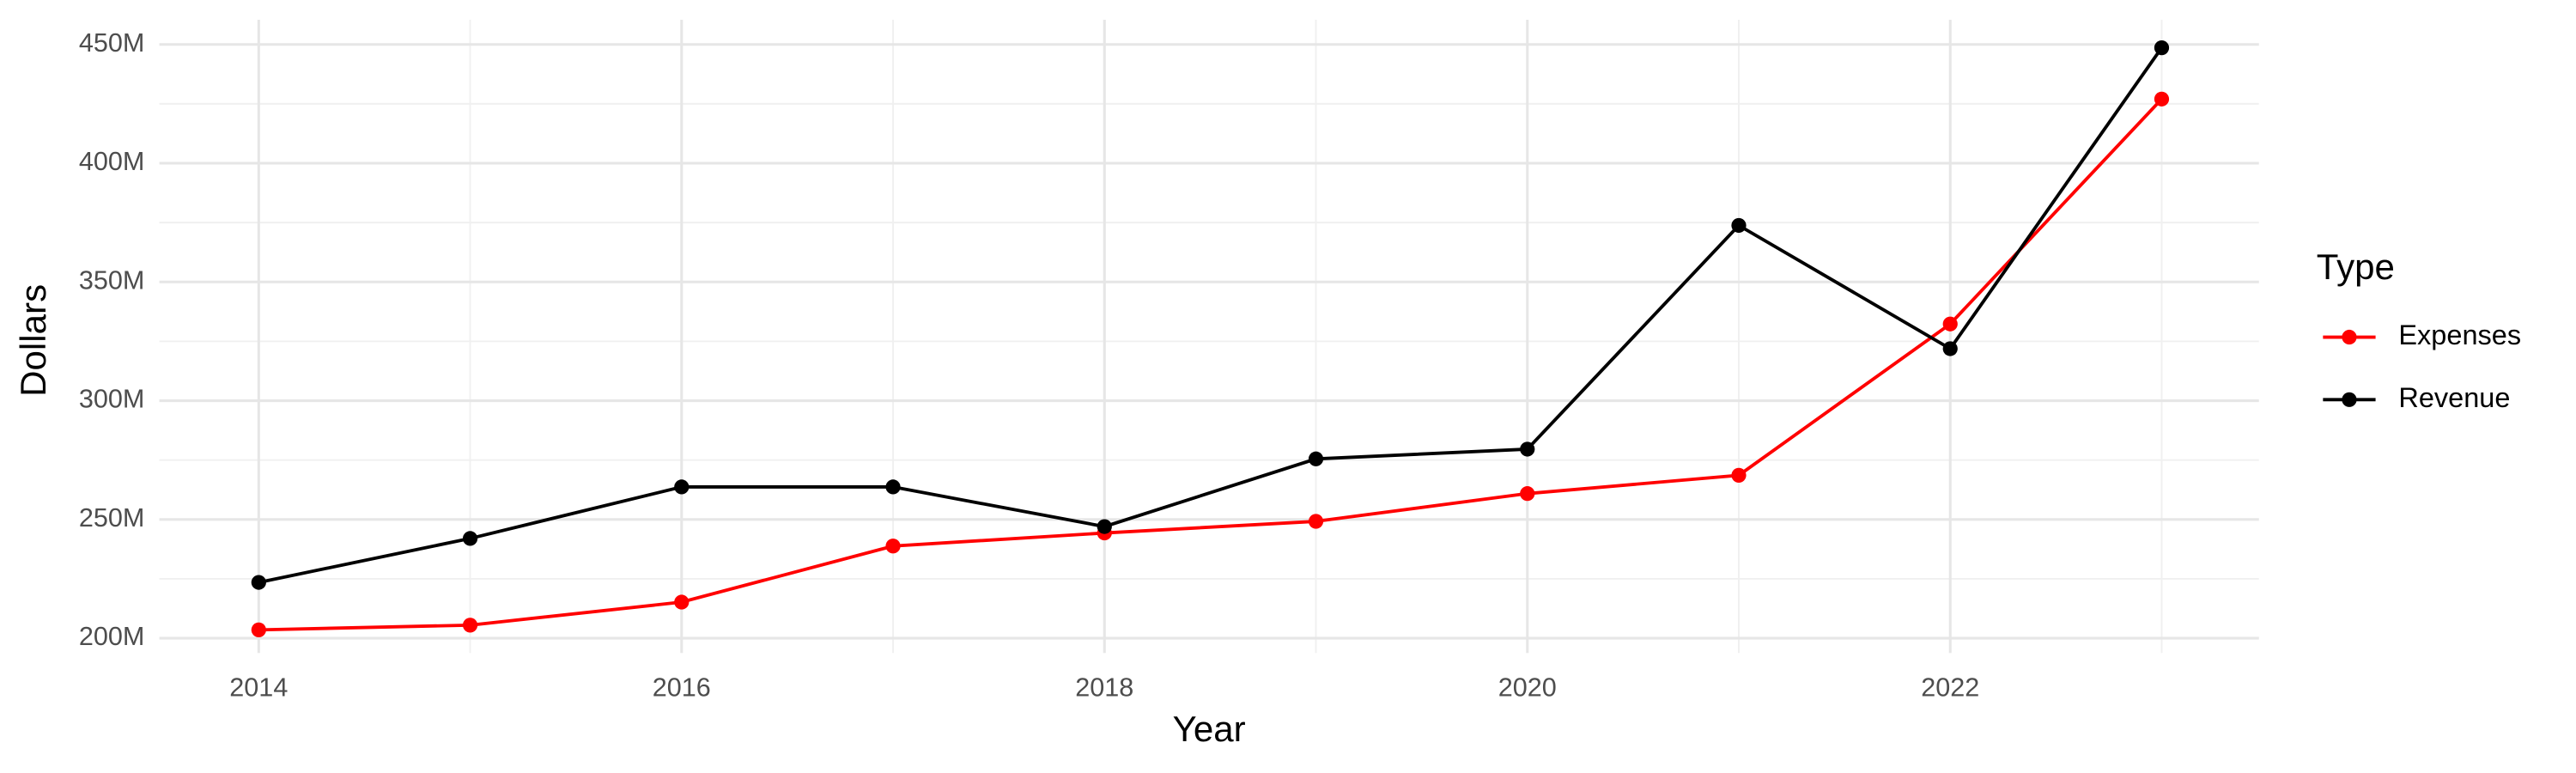 This screenshot has width=2576, height=773. What do you see at coordinates (112, 161) in the screenshot?
I see `y-tick-label: 400M` at bounding box center [112, 161].